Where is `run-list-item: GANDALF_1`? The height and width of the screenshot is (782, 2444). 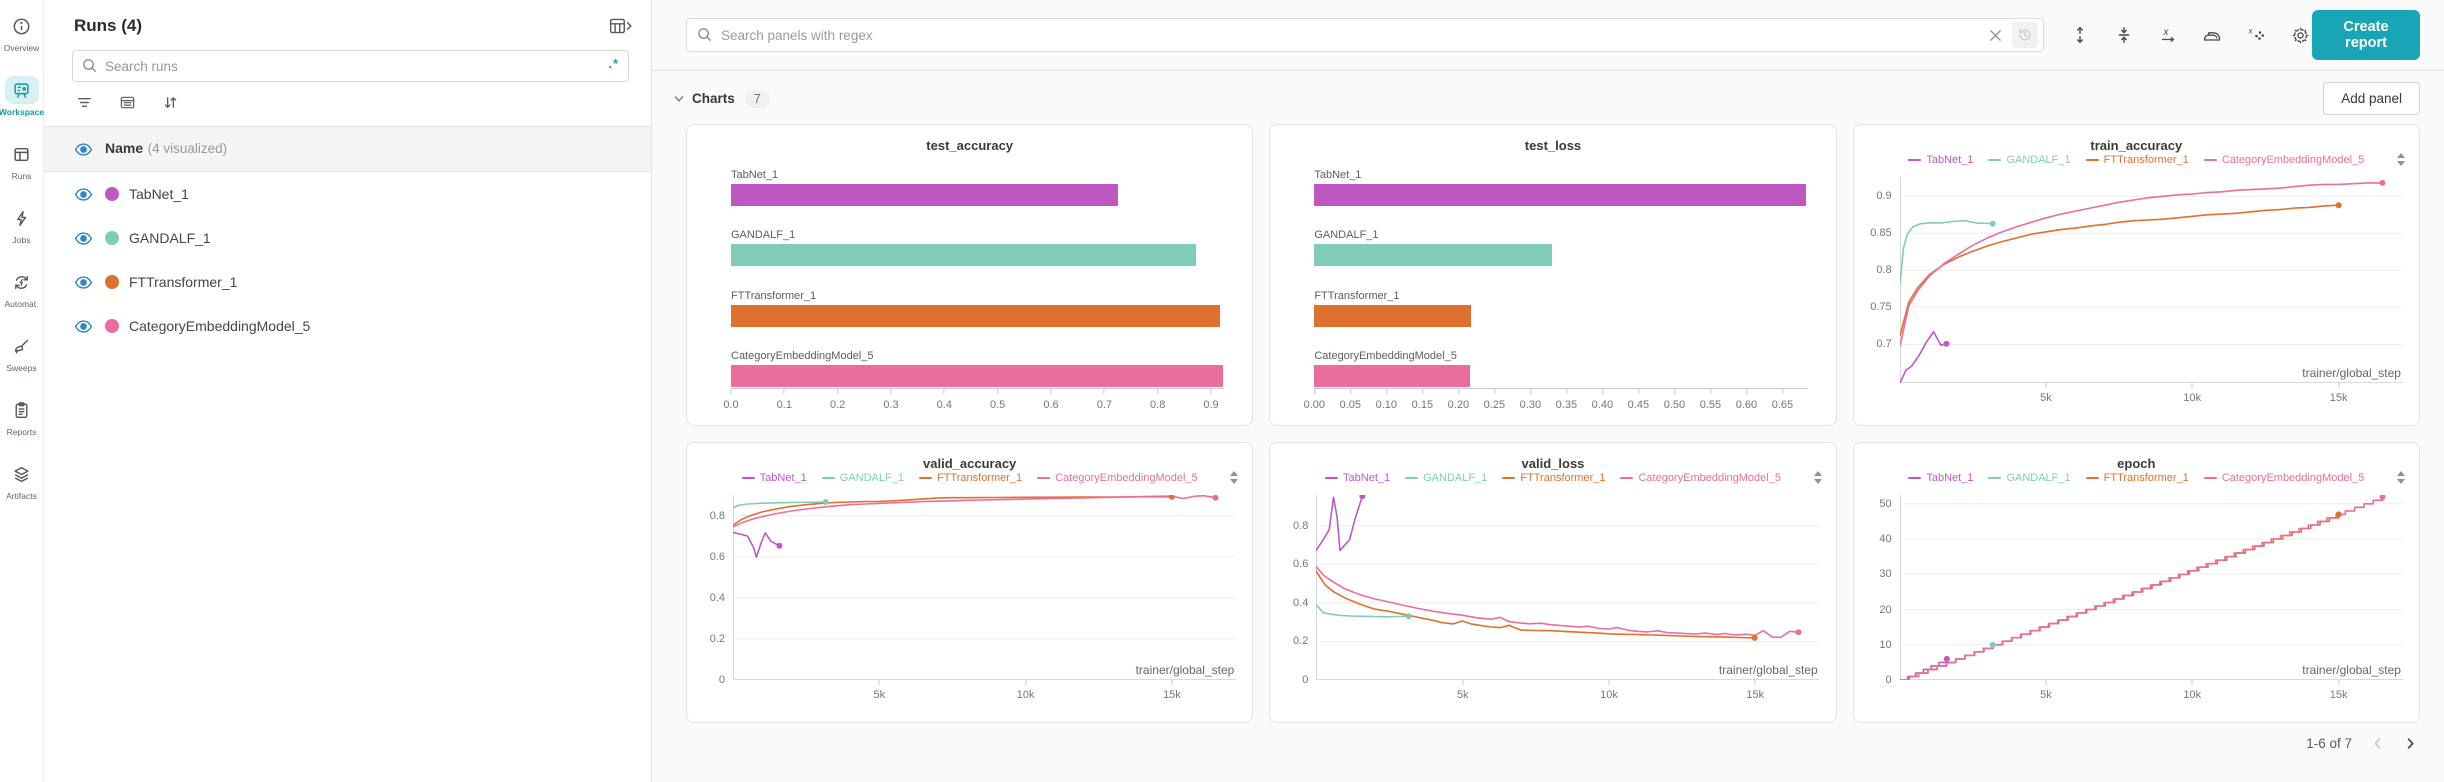
run-list-item: GANDALF_1 is located at coordinates (347, 238).